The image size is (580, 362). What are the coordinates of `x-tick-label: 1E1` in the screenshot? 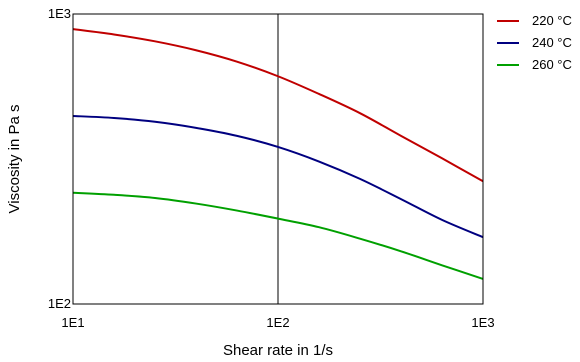 It's located at (72, 322).